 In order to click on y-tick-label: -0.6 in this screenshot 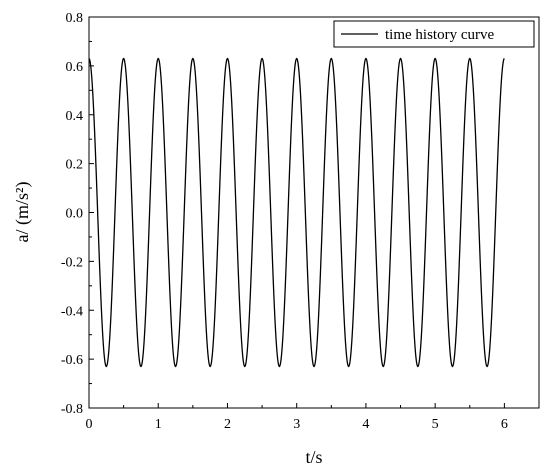, I will do `click(72, 360)`.